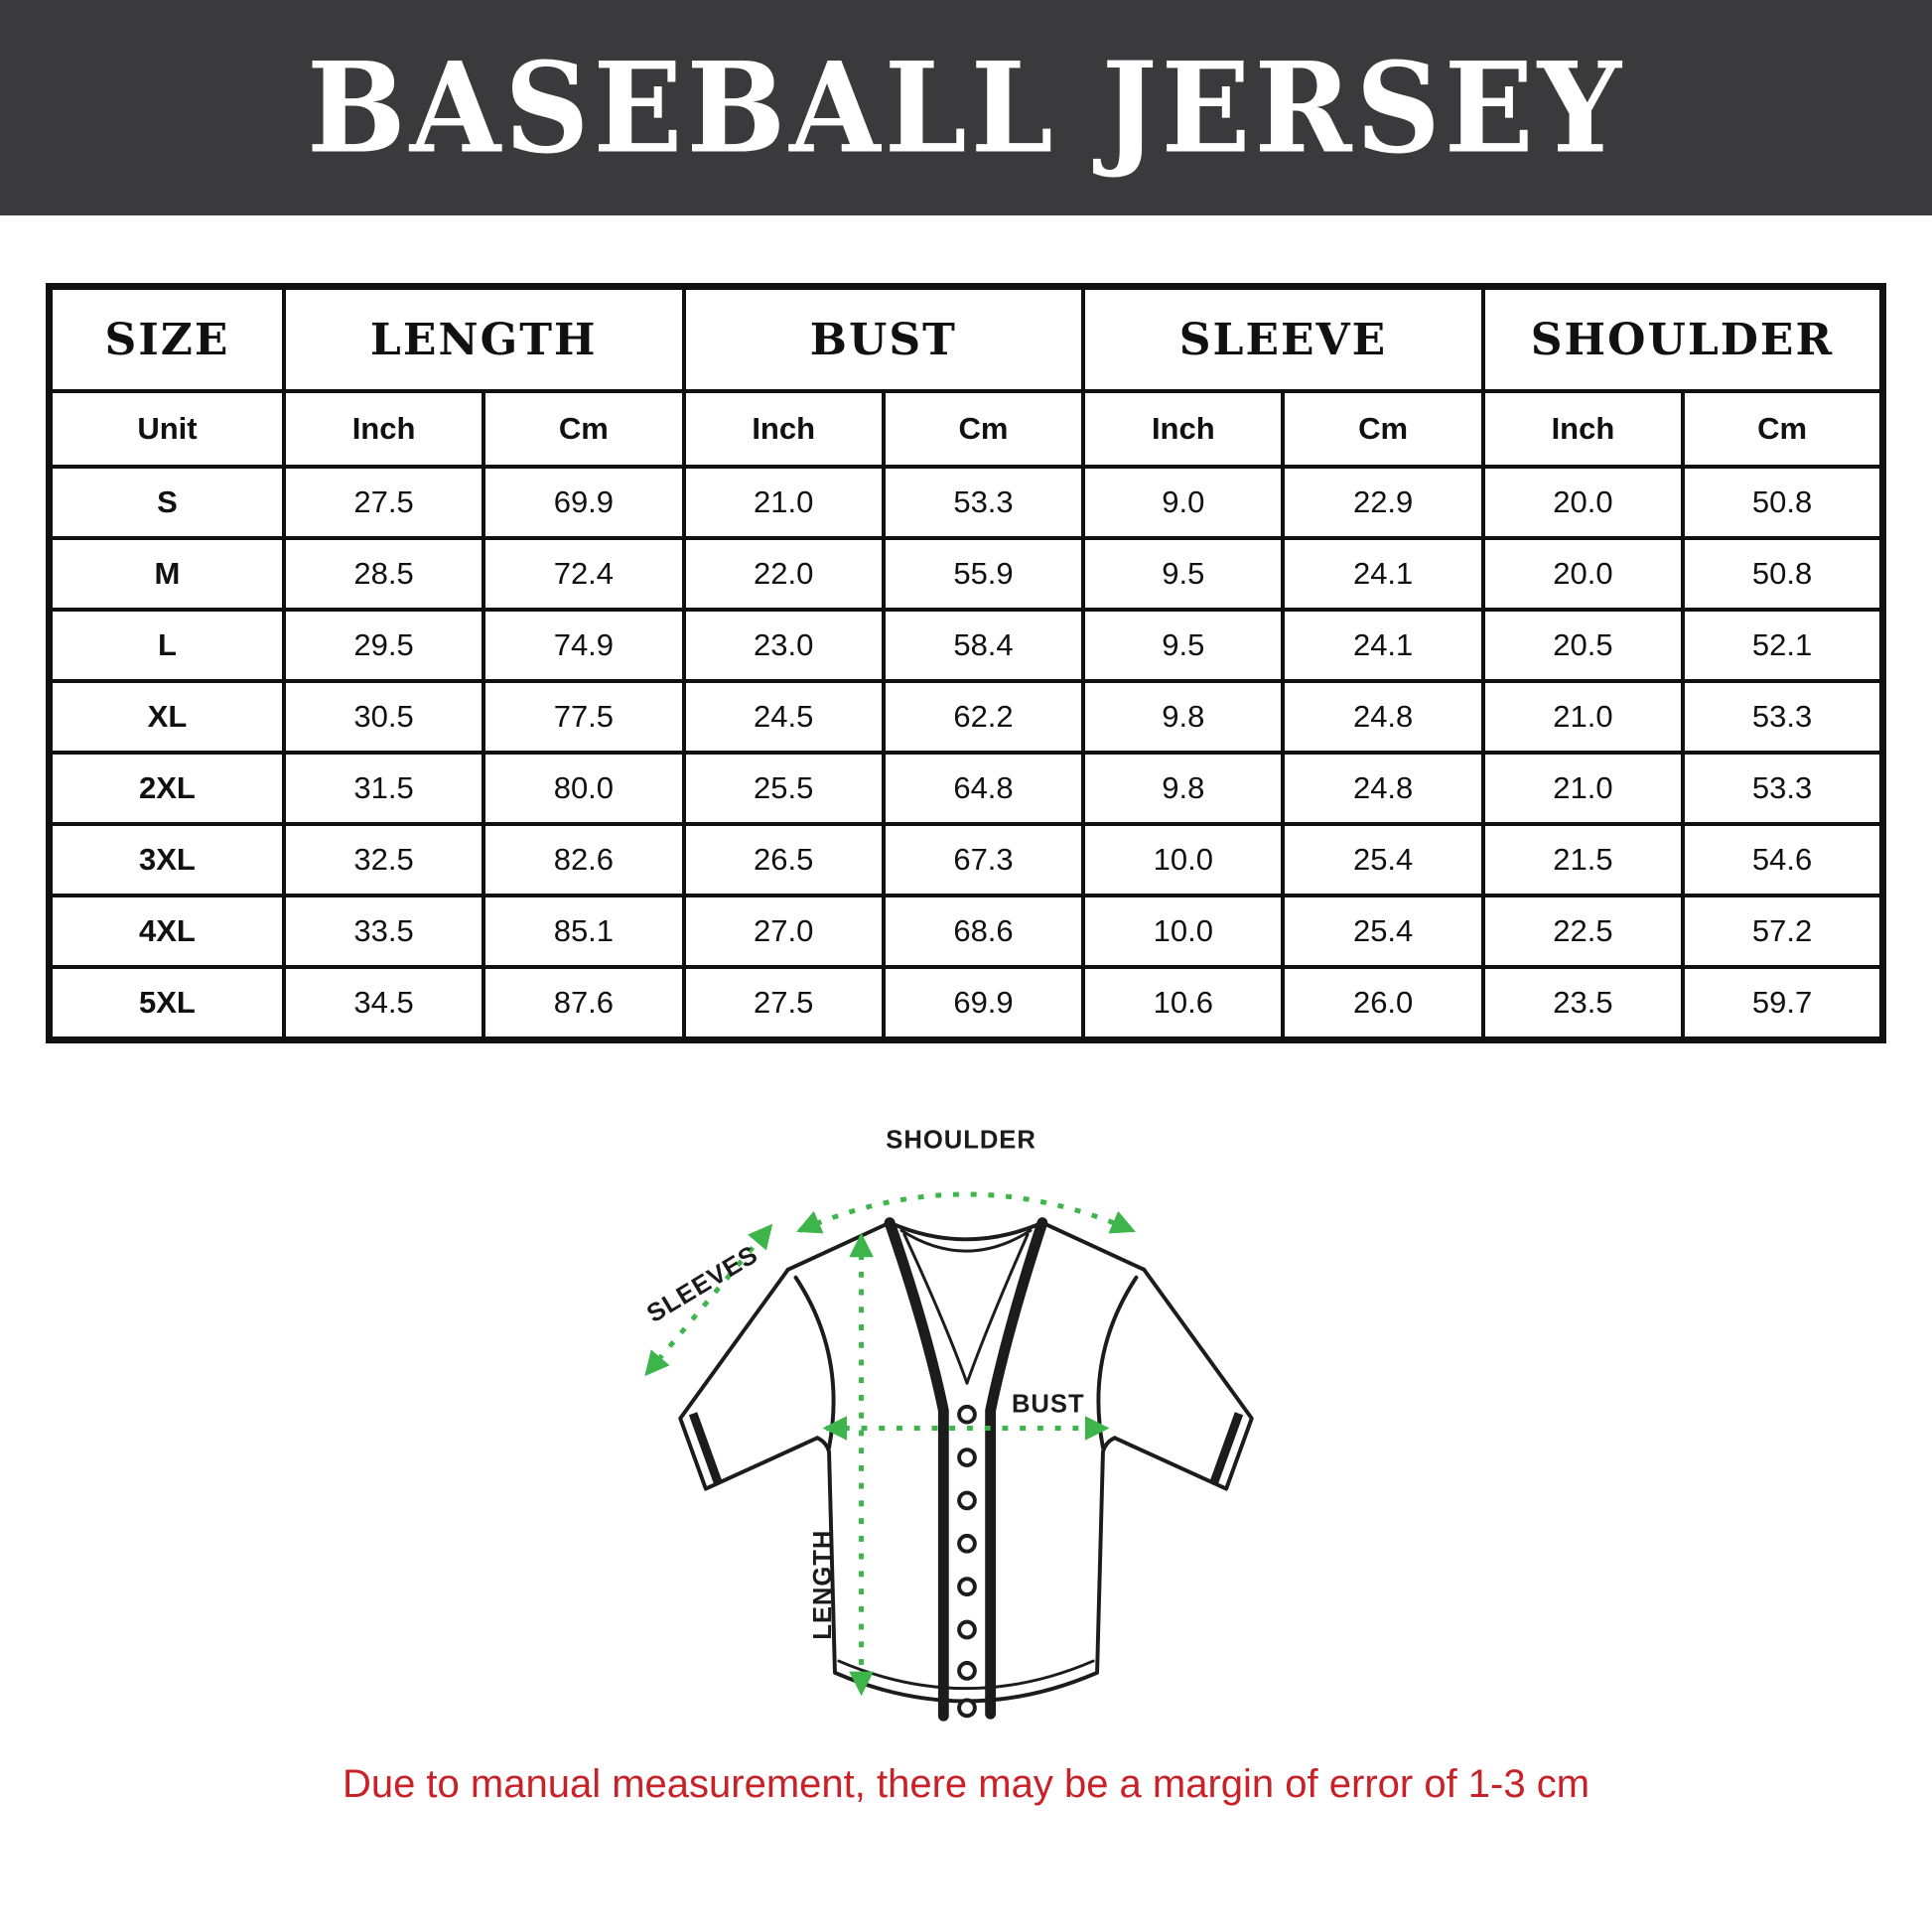  Describe the element at coordinates (484, 338) in the screenshot. I see `group-header-cell: LENGTH` at that location.